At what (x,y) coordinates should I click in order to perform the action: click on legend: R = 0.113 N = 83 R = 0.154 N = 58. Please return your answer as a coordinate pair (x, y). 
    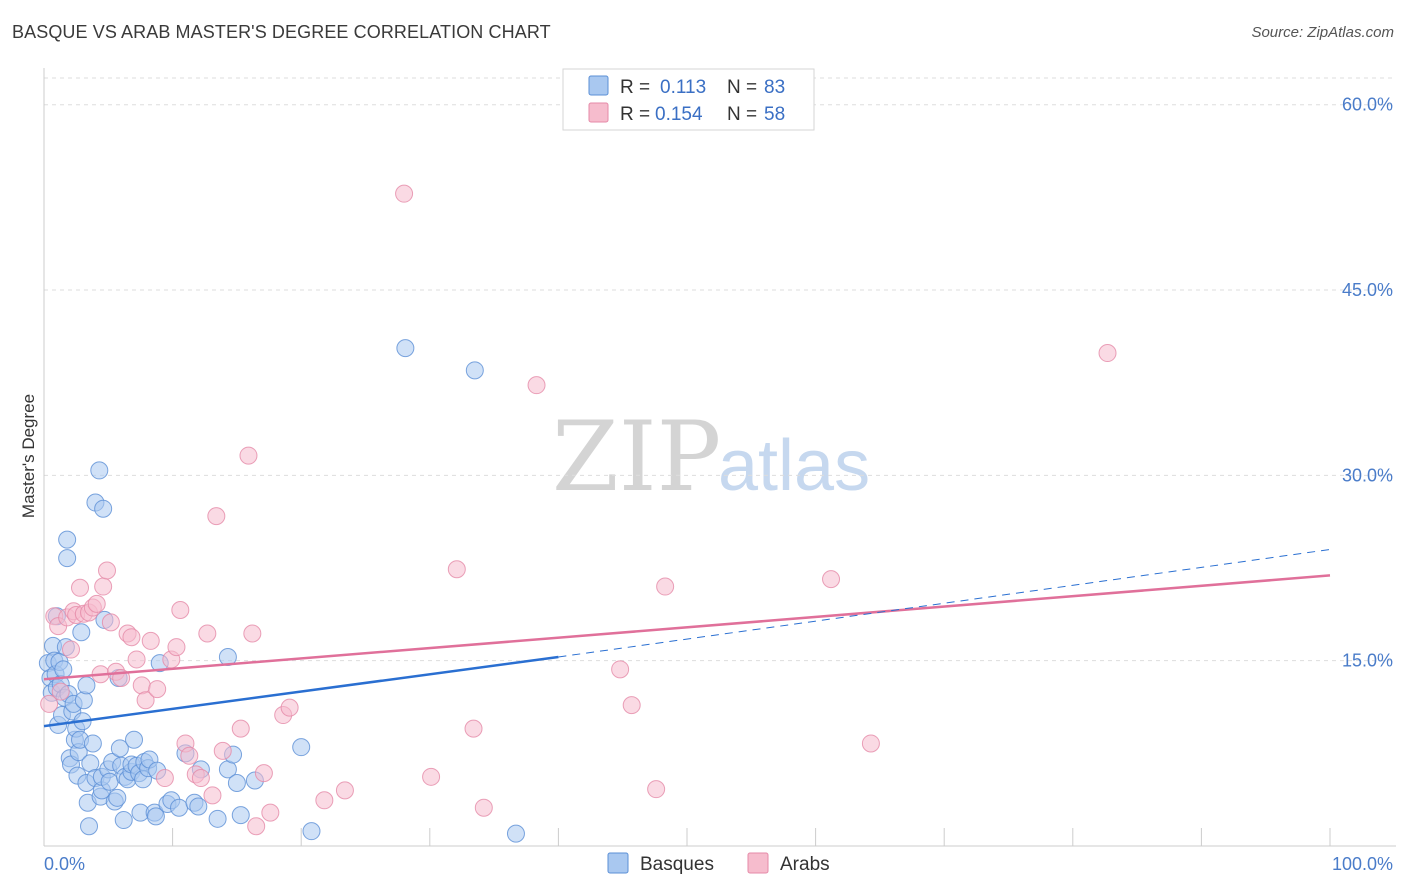
    Looking at the image, I should click on (688, 99).